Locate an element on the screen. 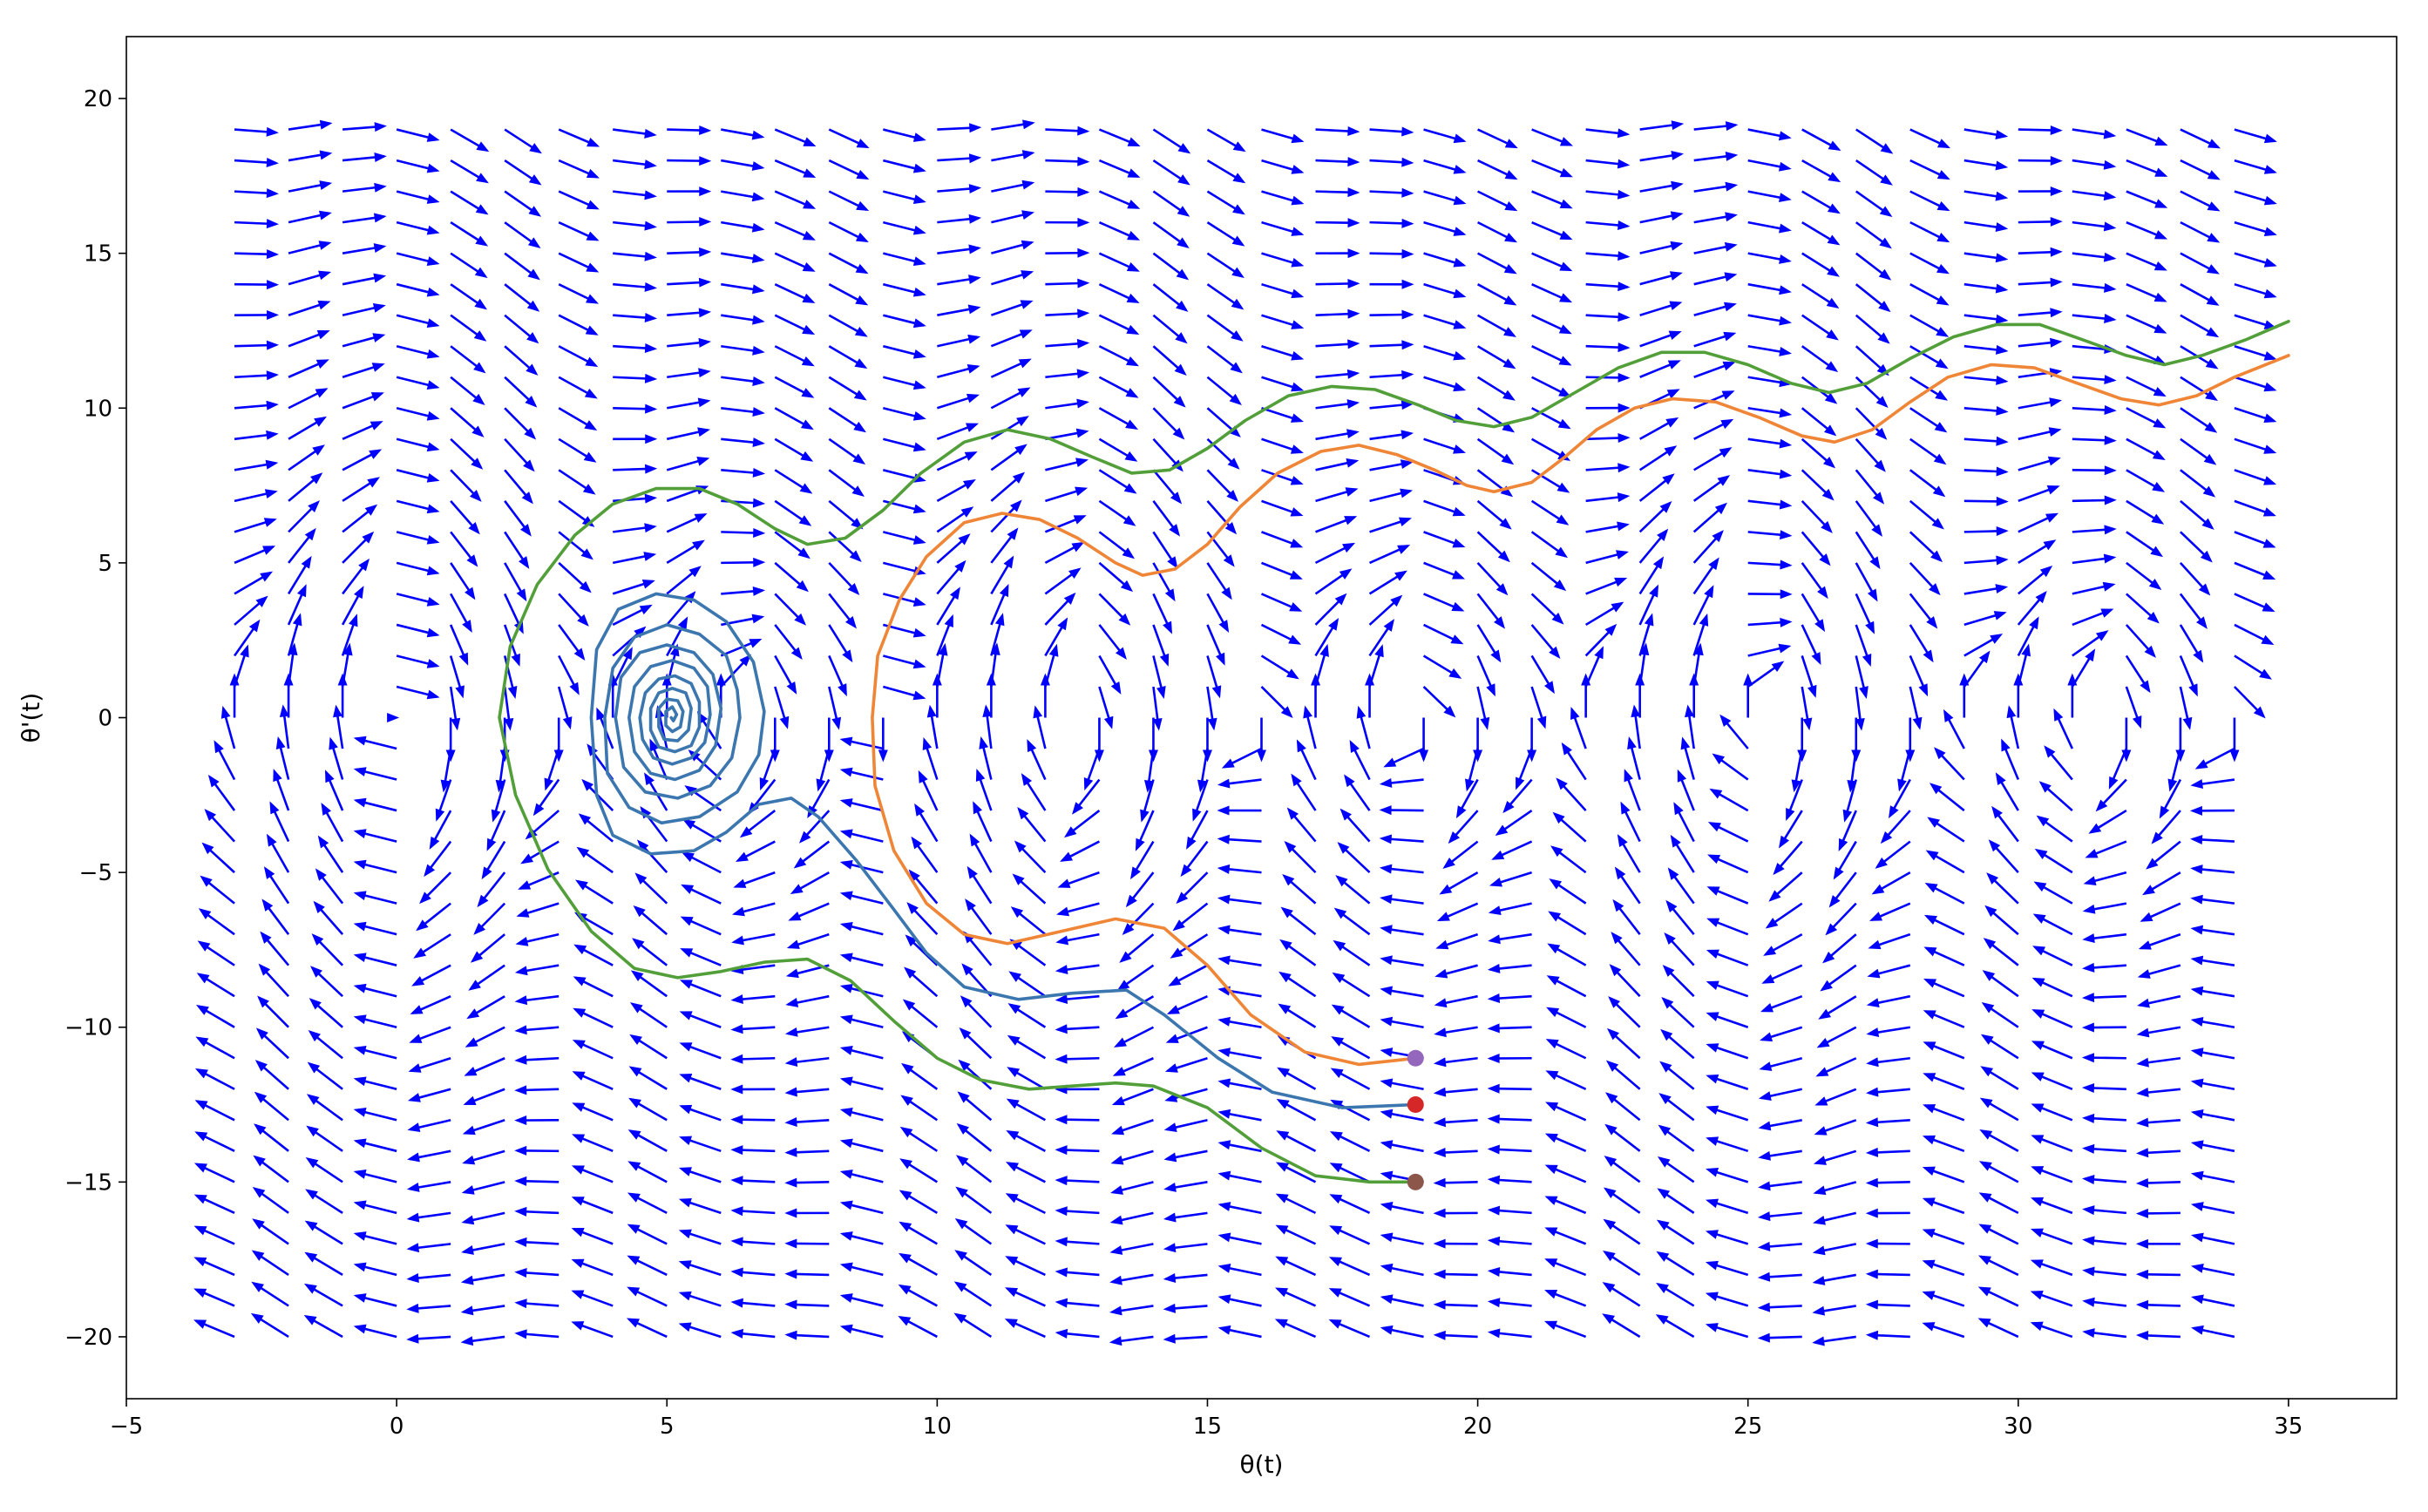  x-tick-label: 15 is located at coordinates (1207, 1427).